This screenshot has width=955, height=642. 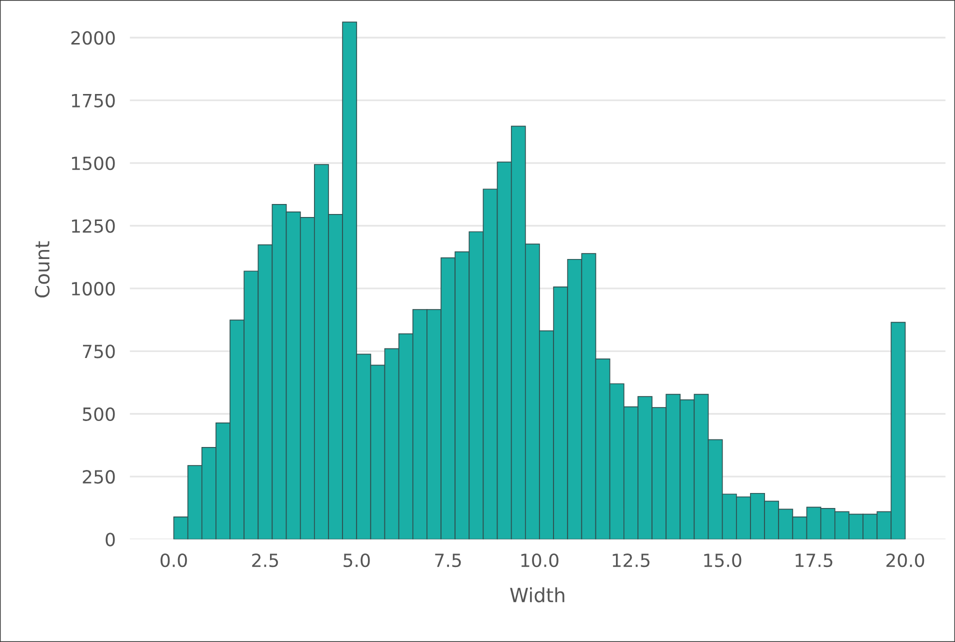 I want to click on x-tick-label: 0.0, so click(x=173, y=560).